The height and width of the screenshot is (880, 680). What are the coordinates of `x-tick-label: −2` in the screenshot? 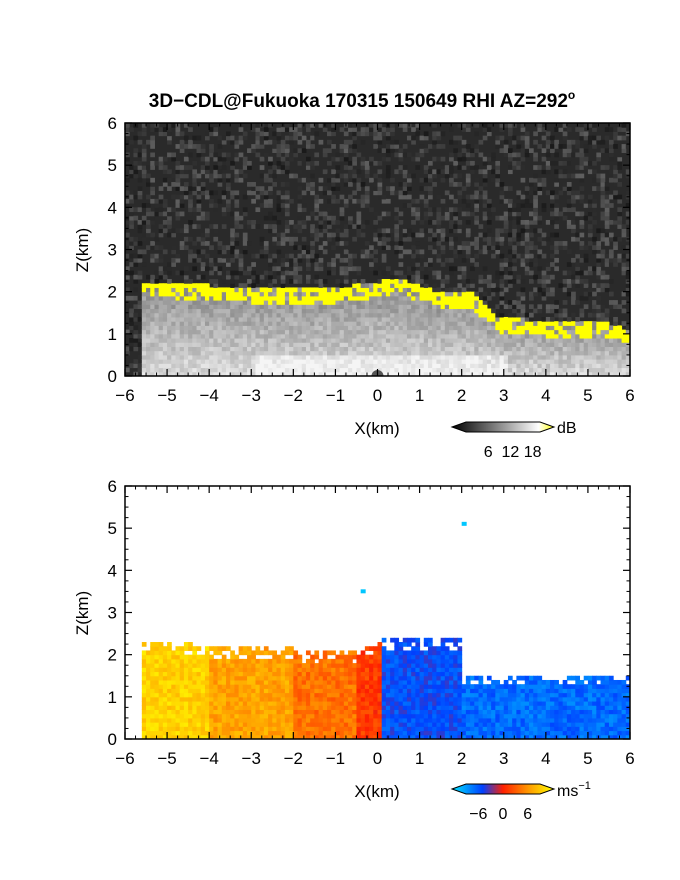 It's located at (293, 395).